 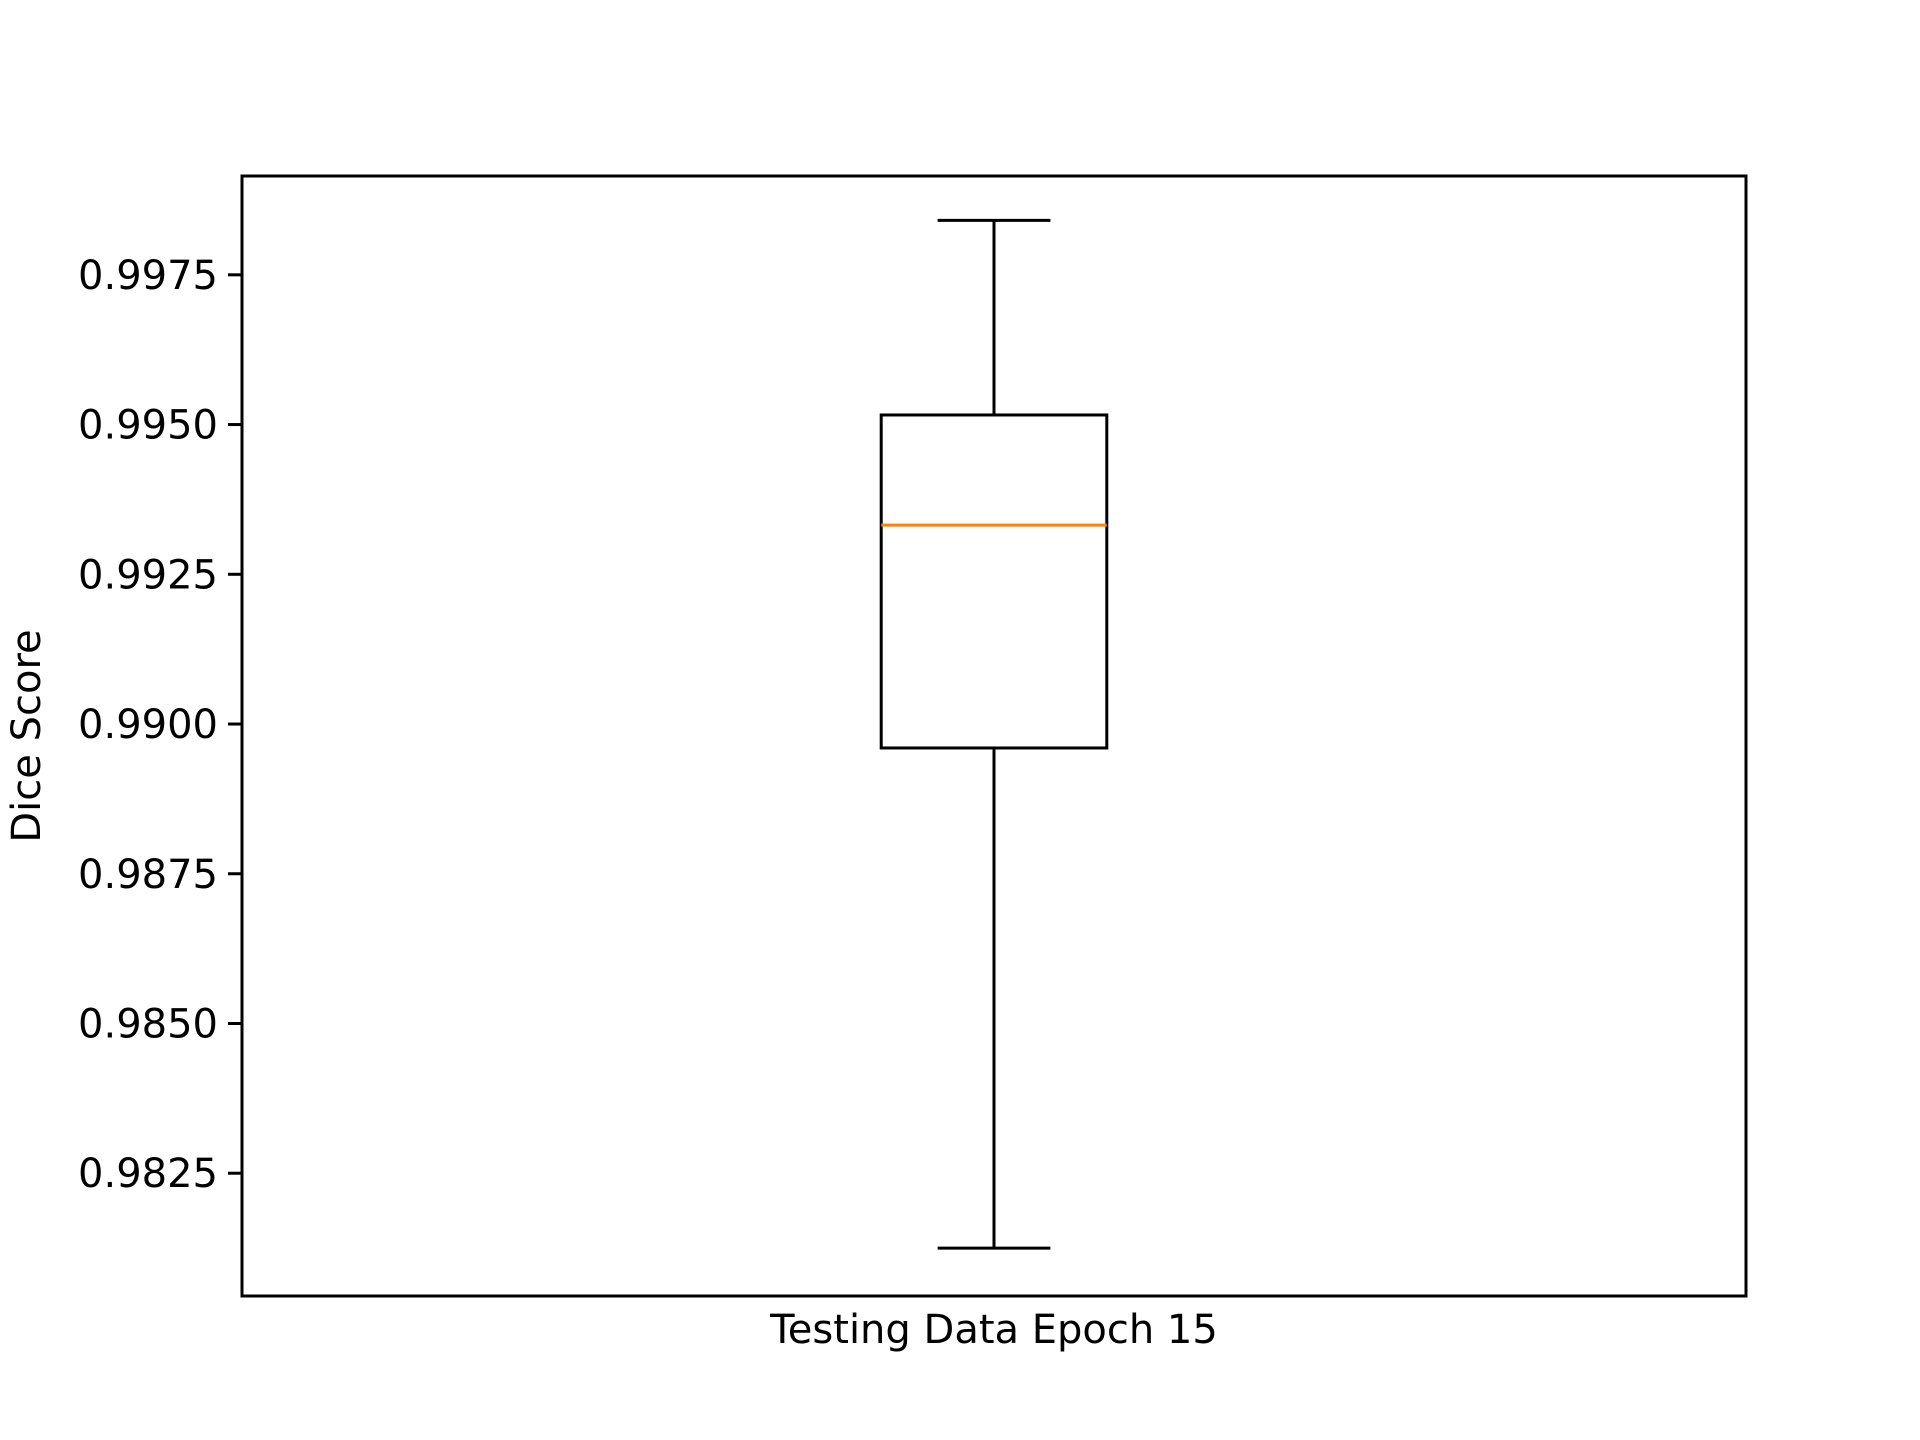 What do you see at coordinates (148, 1174) in the screenshot?
I see `y-tick-label: 0.9825` at bounding box center [148, 1174].